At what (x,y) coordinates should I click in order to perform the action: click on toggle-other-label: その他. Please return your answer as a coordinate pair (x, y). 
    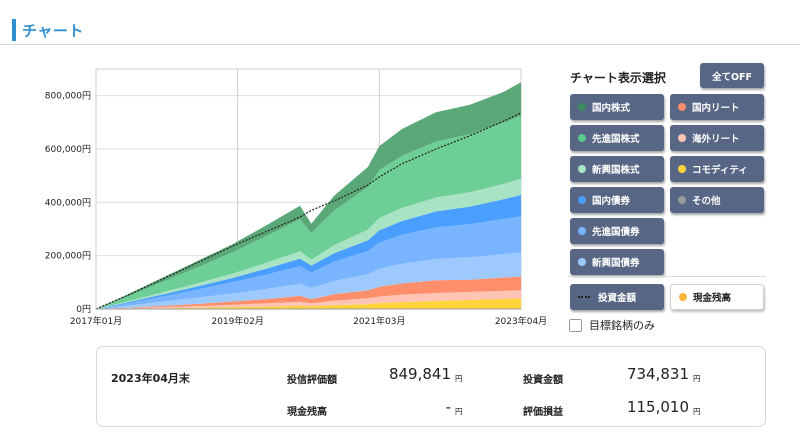
    Looking at the image, I should click on (706, 201).